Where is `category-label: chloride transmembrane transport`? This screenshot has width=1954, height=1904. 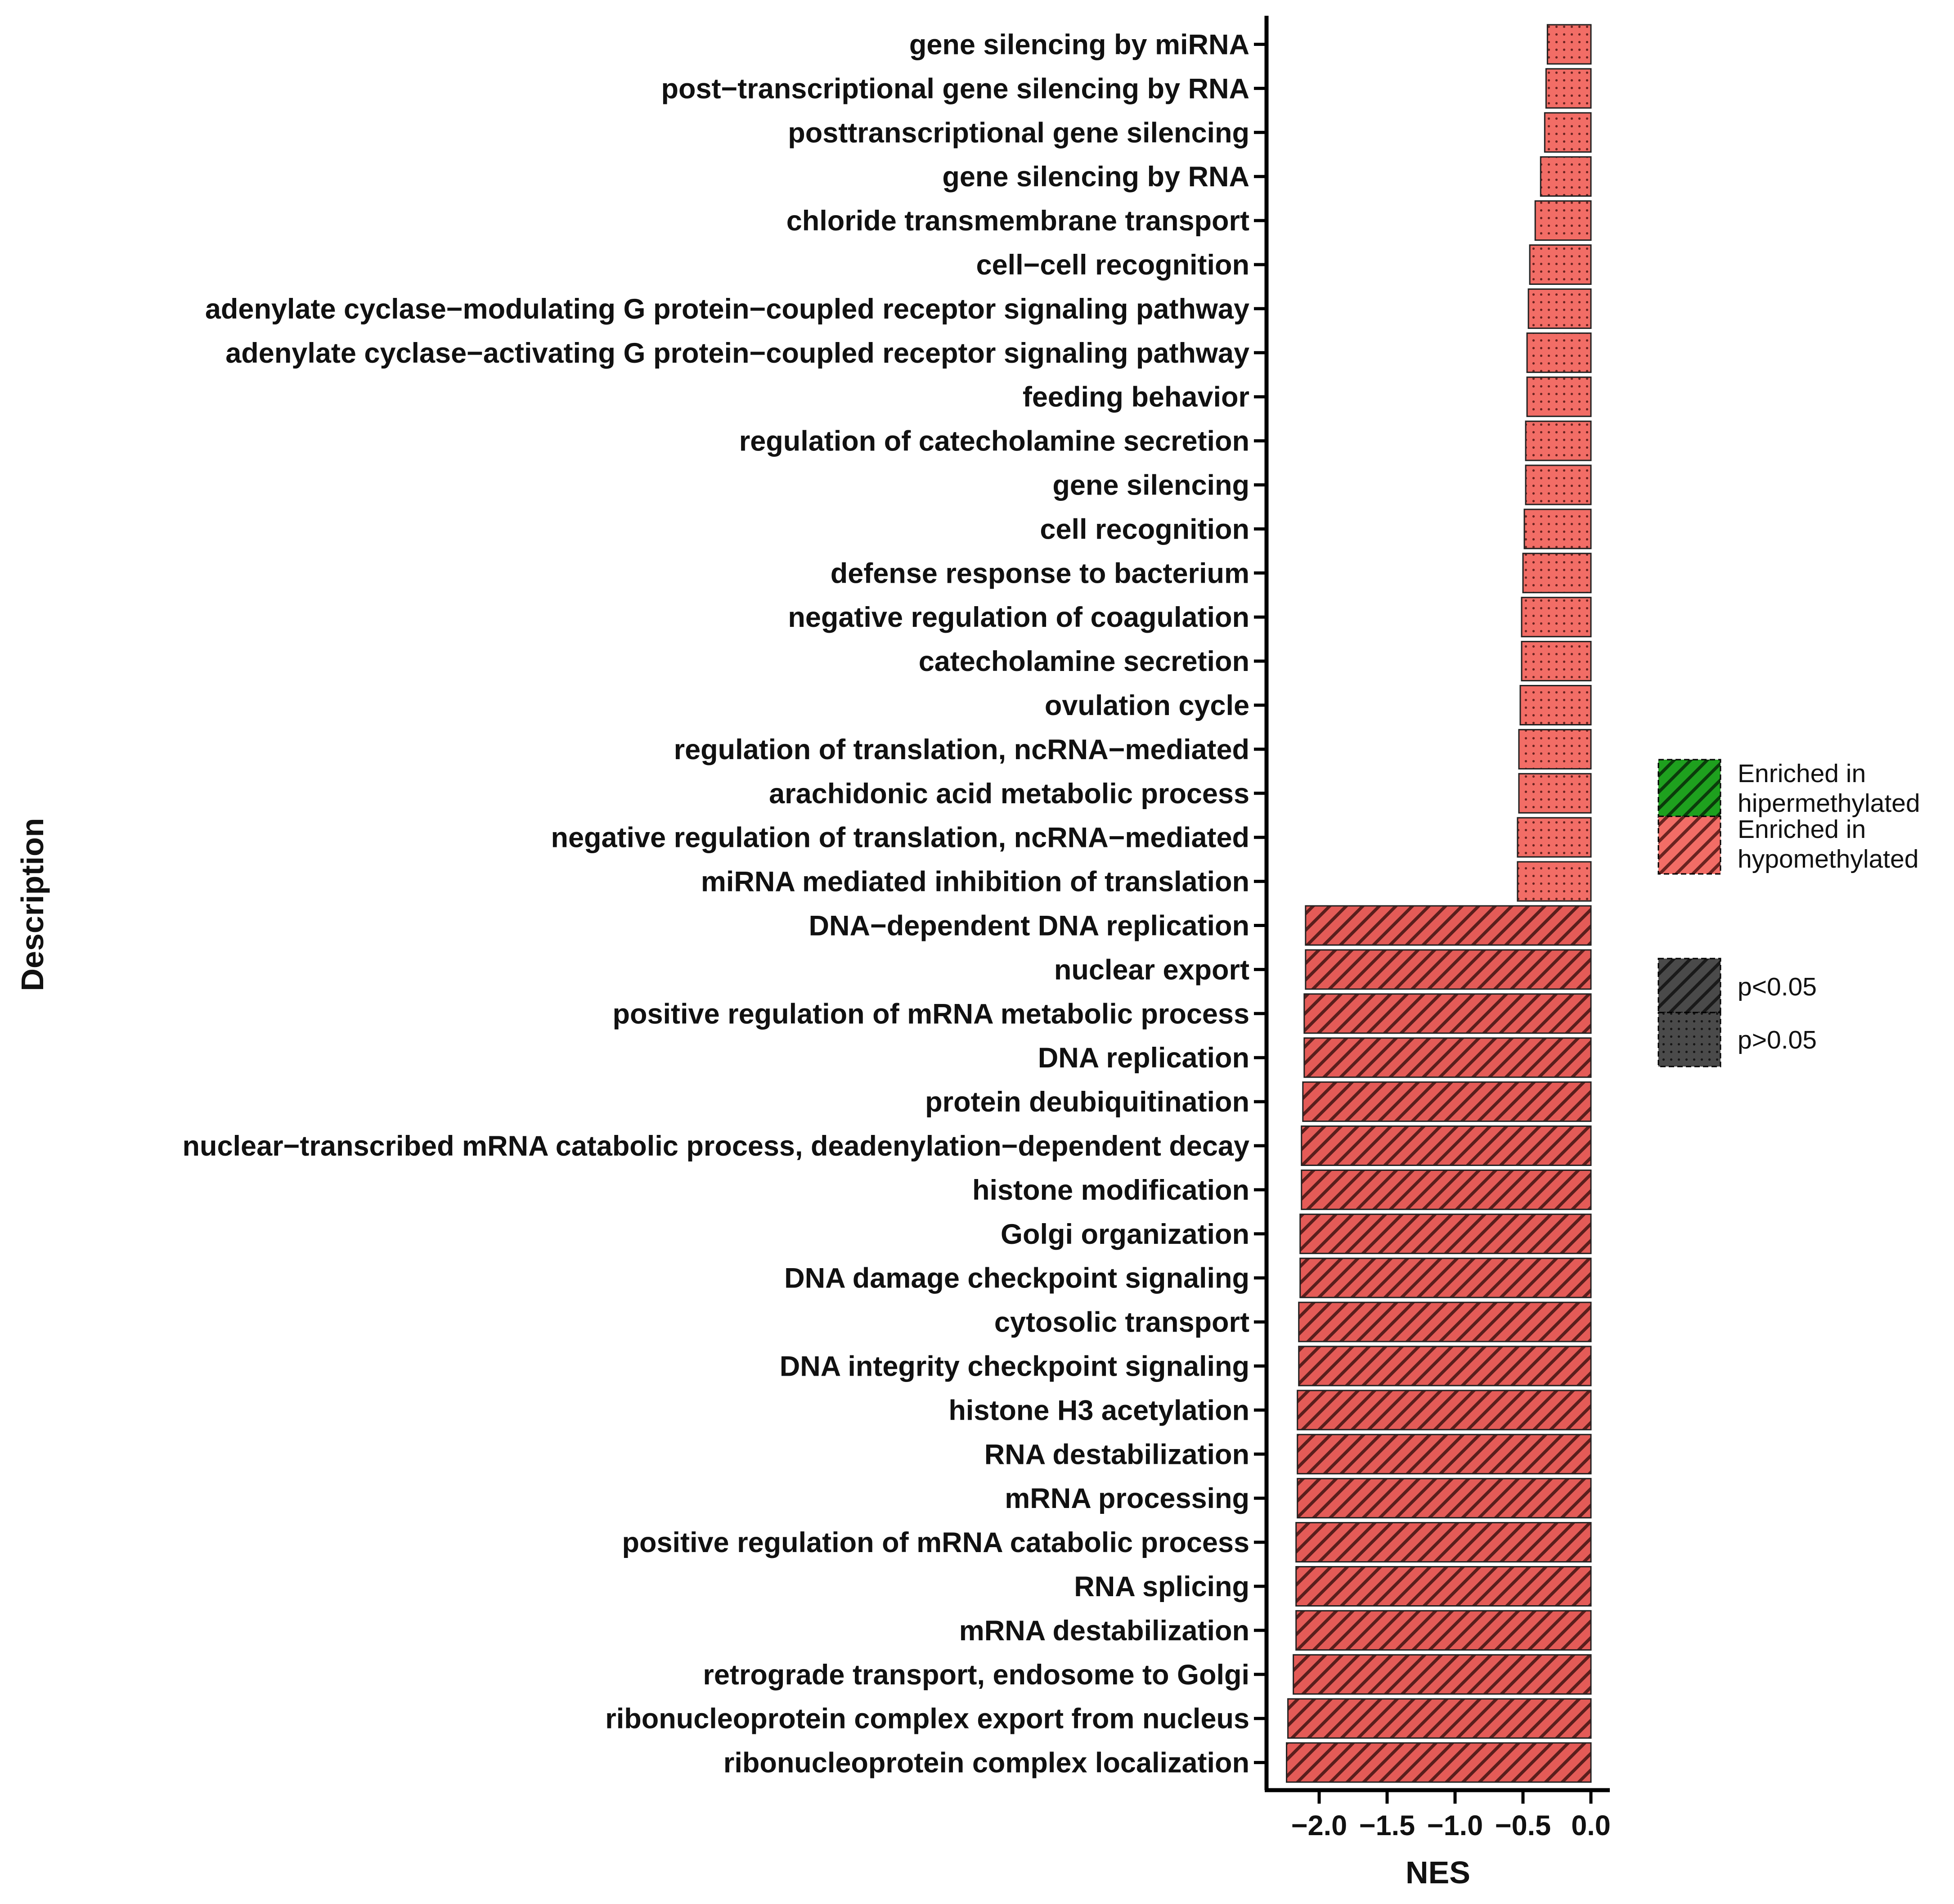
category-label: chloride transmembrane transport is located at coordinates (1017, 221).